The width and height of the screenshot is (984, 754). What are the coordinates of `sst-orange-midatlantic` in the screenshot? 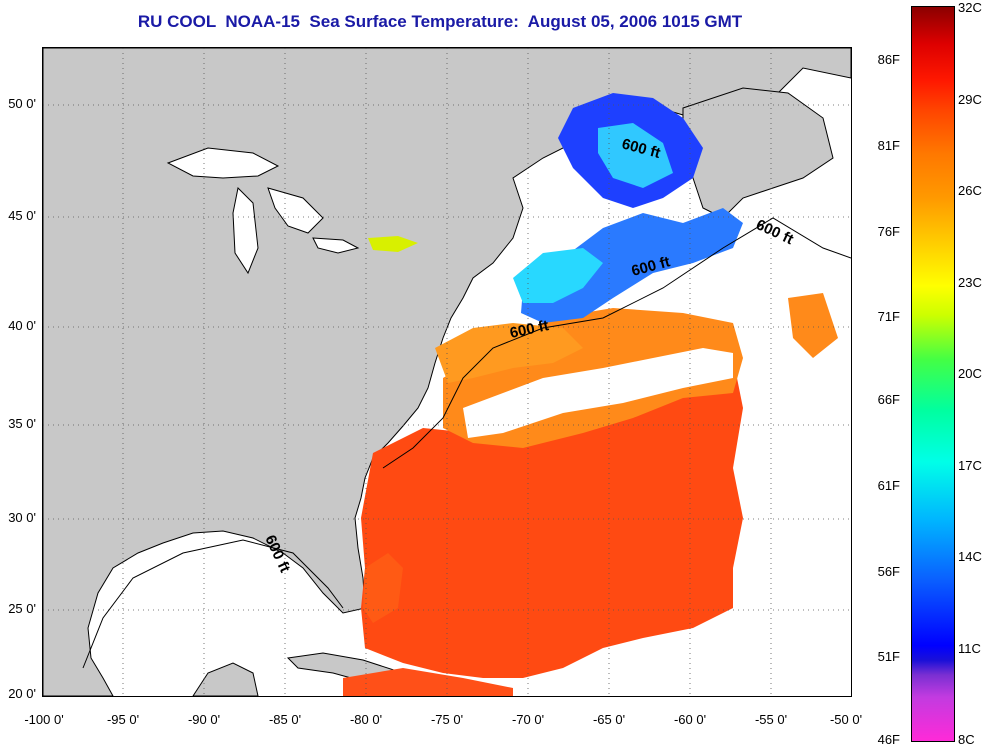 It's located at (509, 353).